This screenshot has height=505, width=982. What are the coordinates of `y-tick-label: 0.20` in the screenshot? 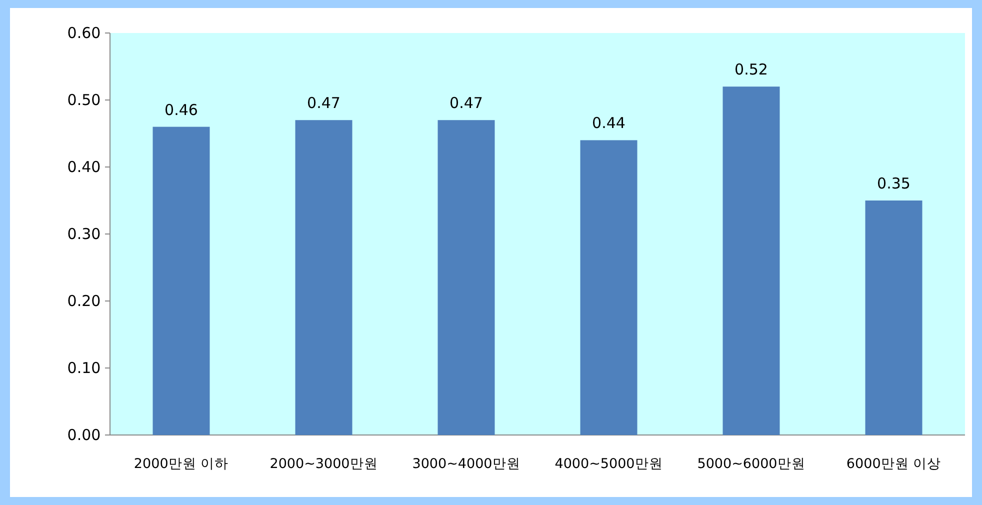 It's located at (84, 301).